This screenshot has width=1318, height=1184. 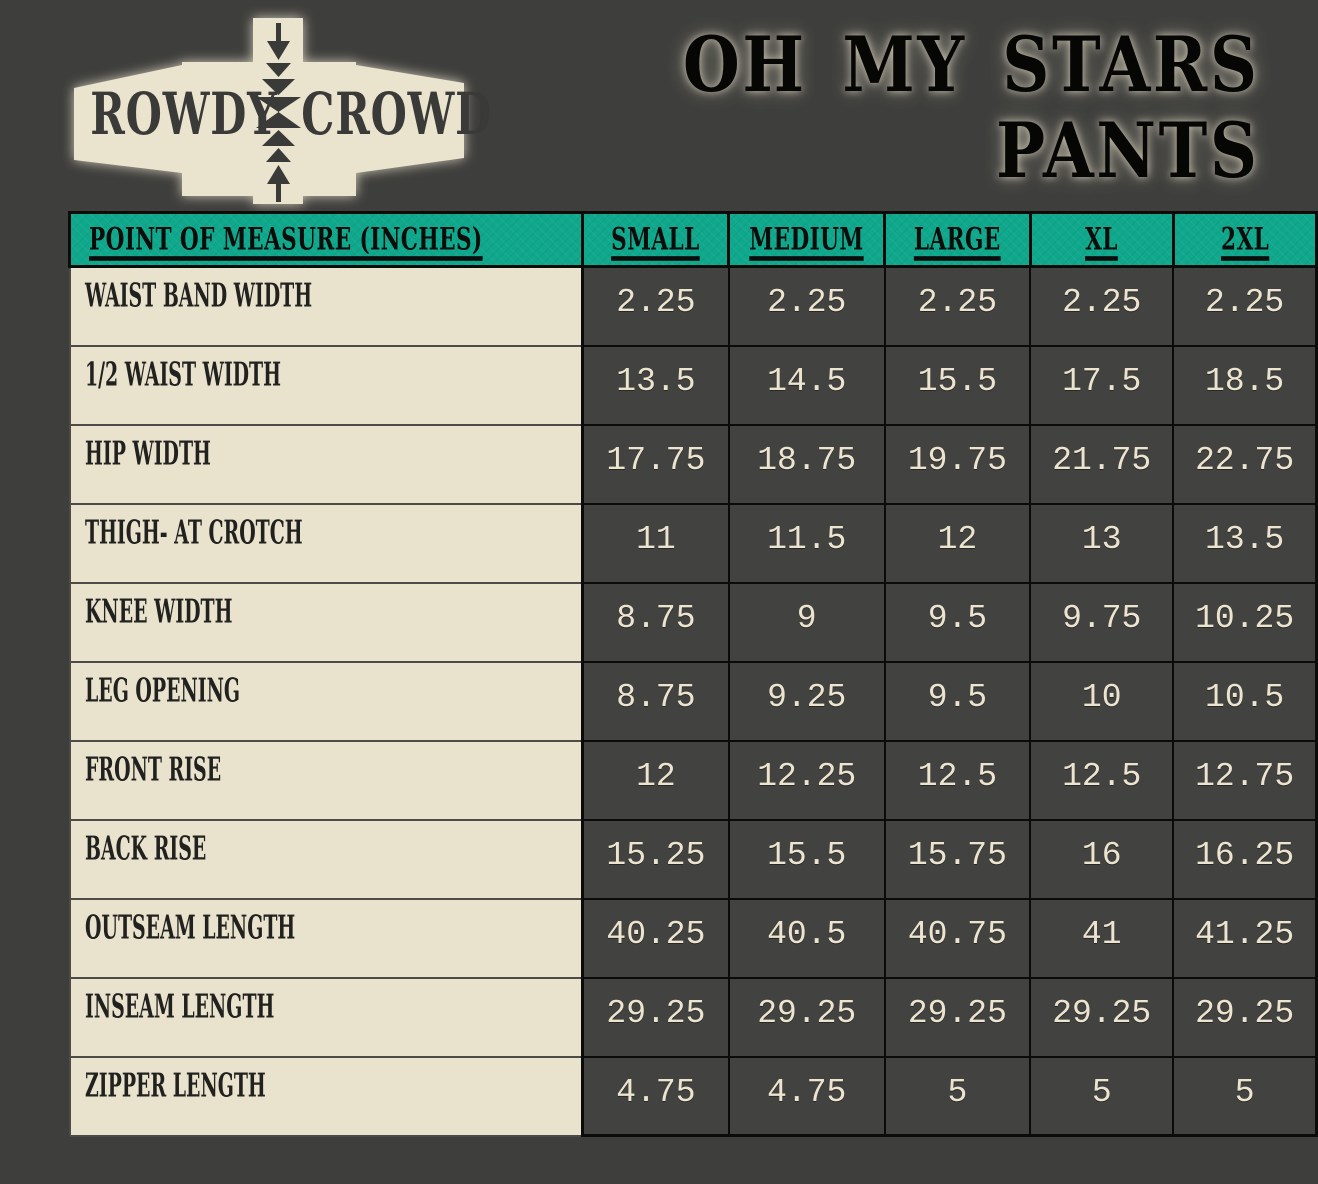 What do you see at coordinates (806, 385) in the screenshot?
I see `cell-value: 14.5` at bounding box center [806, 385].